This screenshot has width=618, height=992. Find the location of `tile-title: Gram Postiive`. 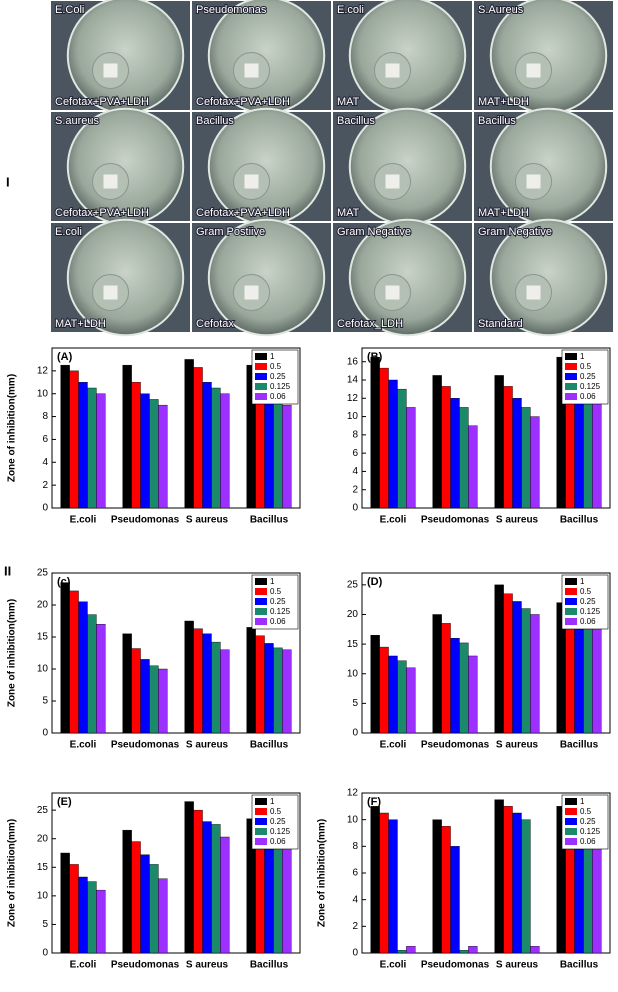

tile-title: Gram Postiive is located at coordinates (230, 232).